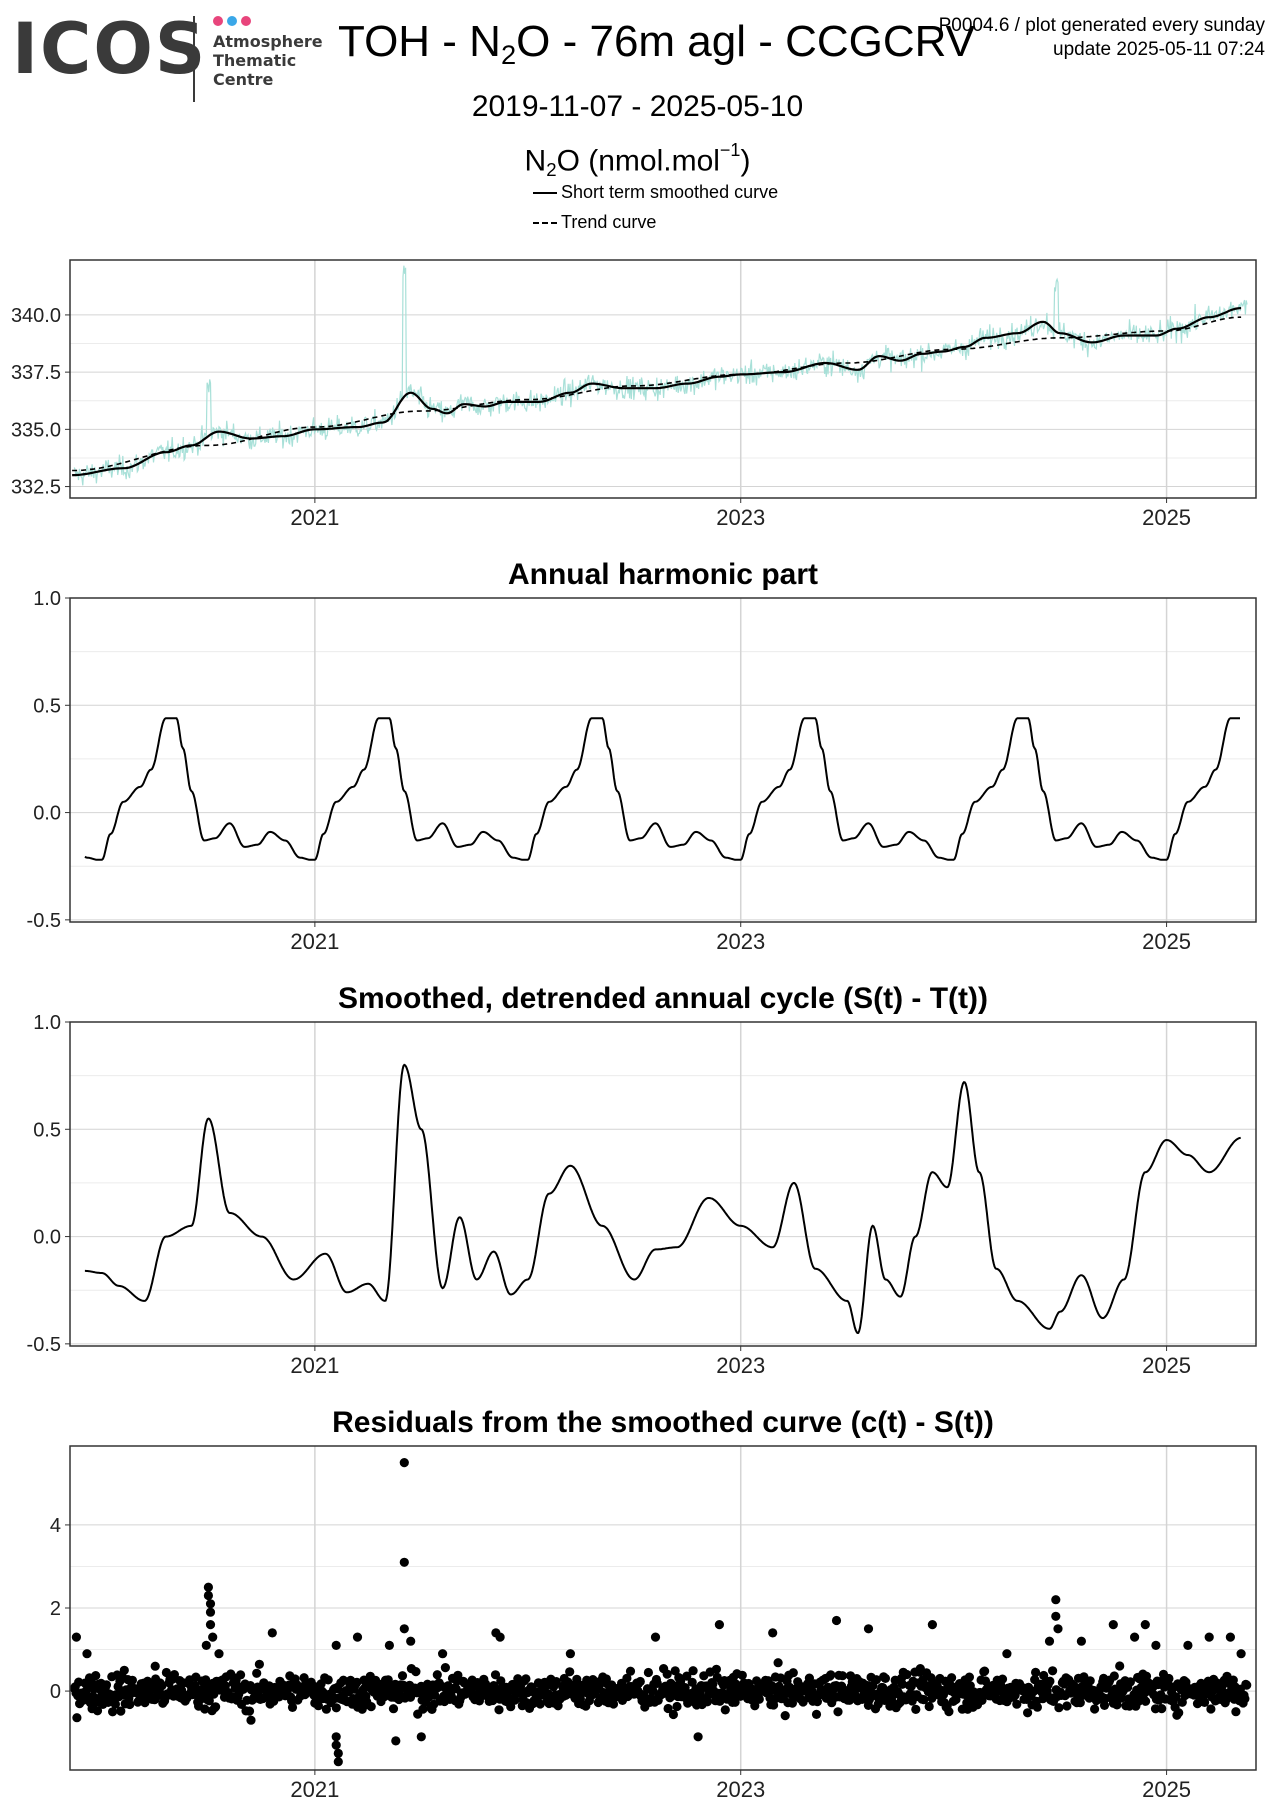 The width and height of the screenshot is (1275, 1800). What do you see at coordinates (36, 488) in the screenshot?
I see `y-tick-label: 332.5` at bounding box center [36, 488].